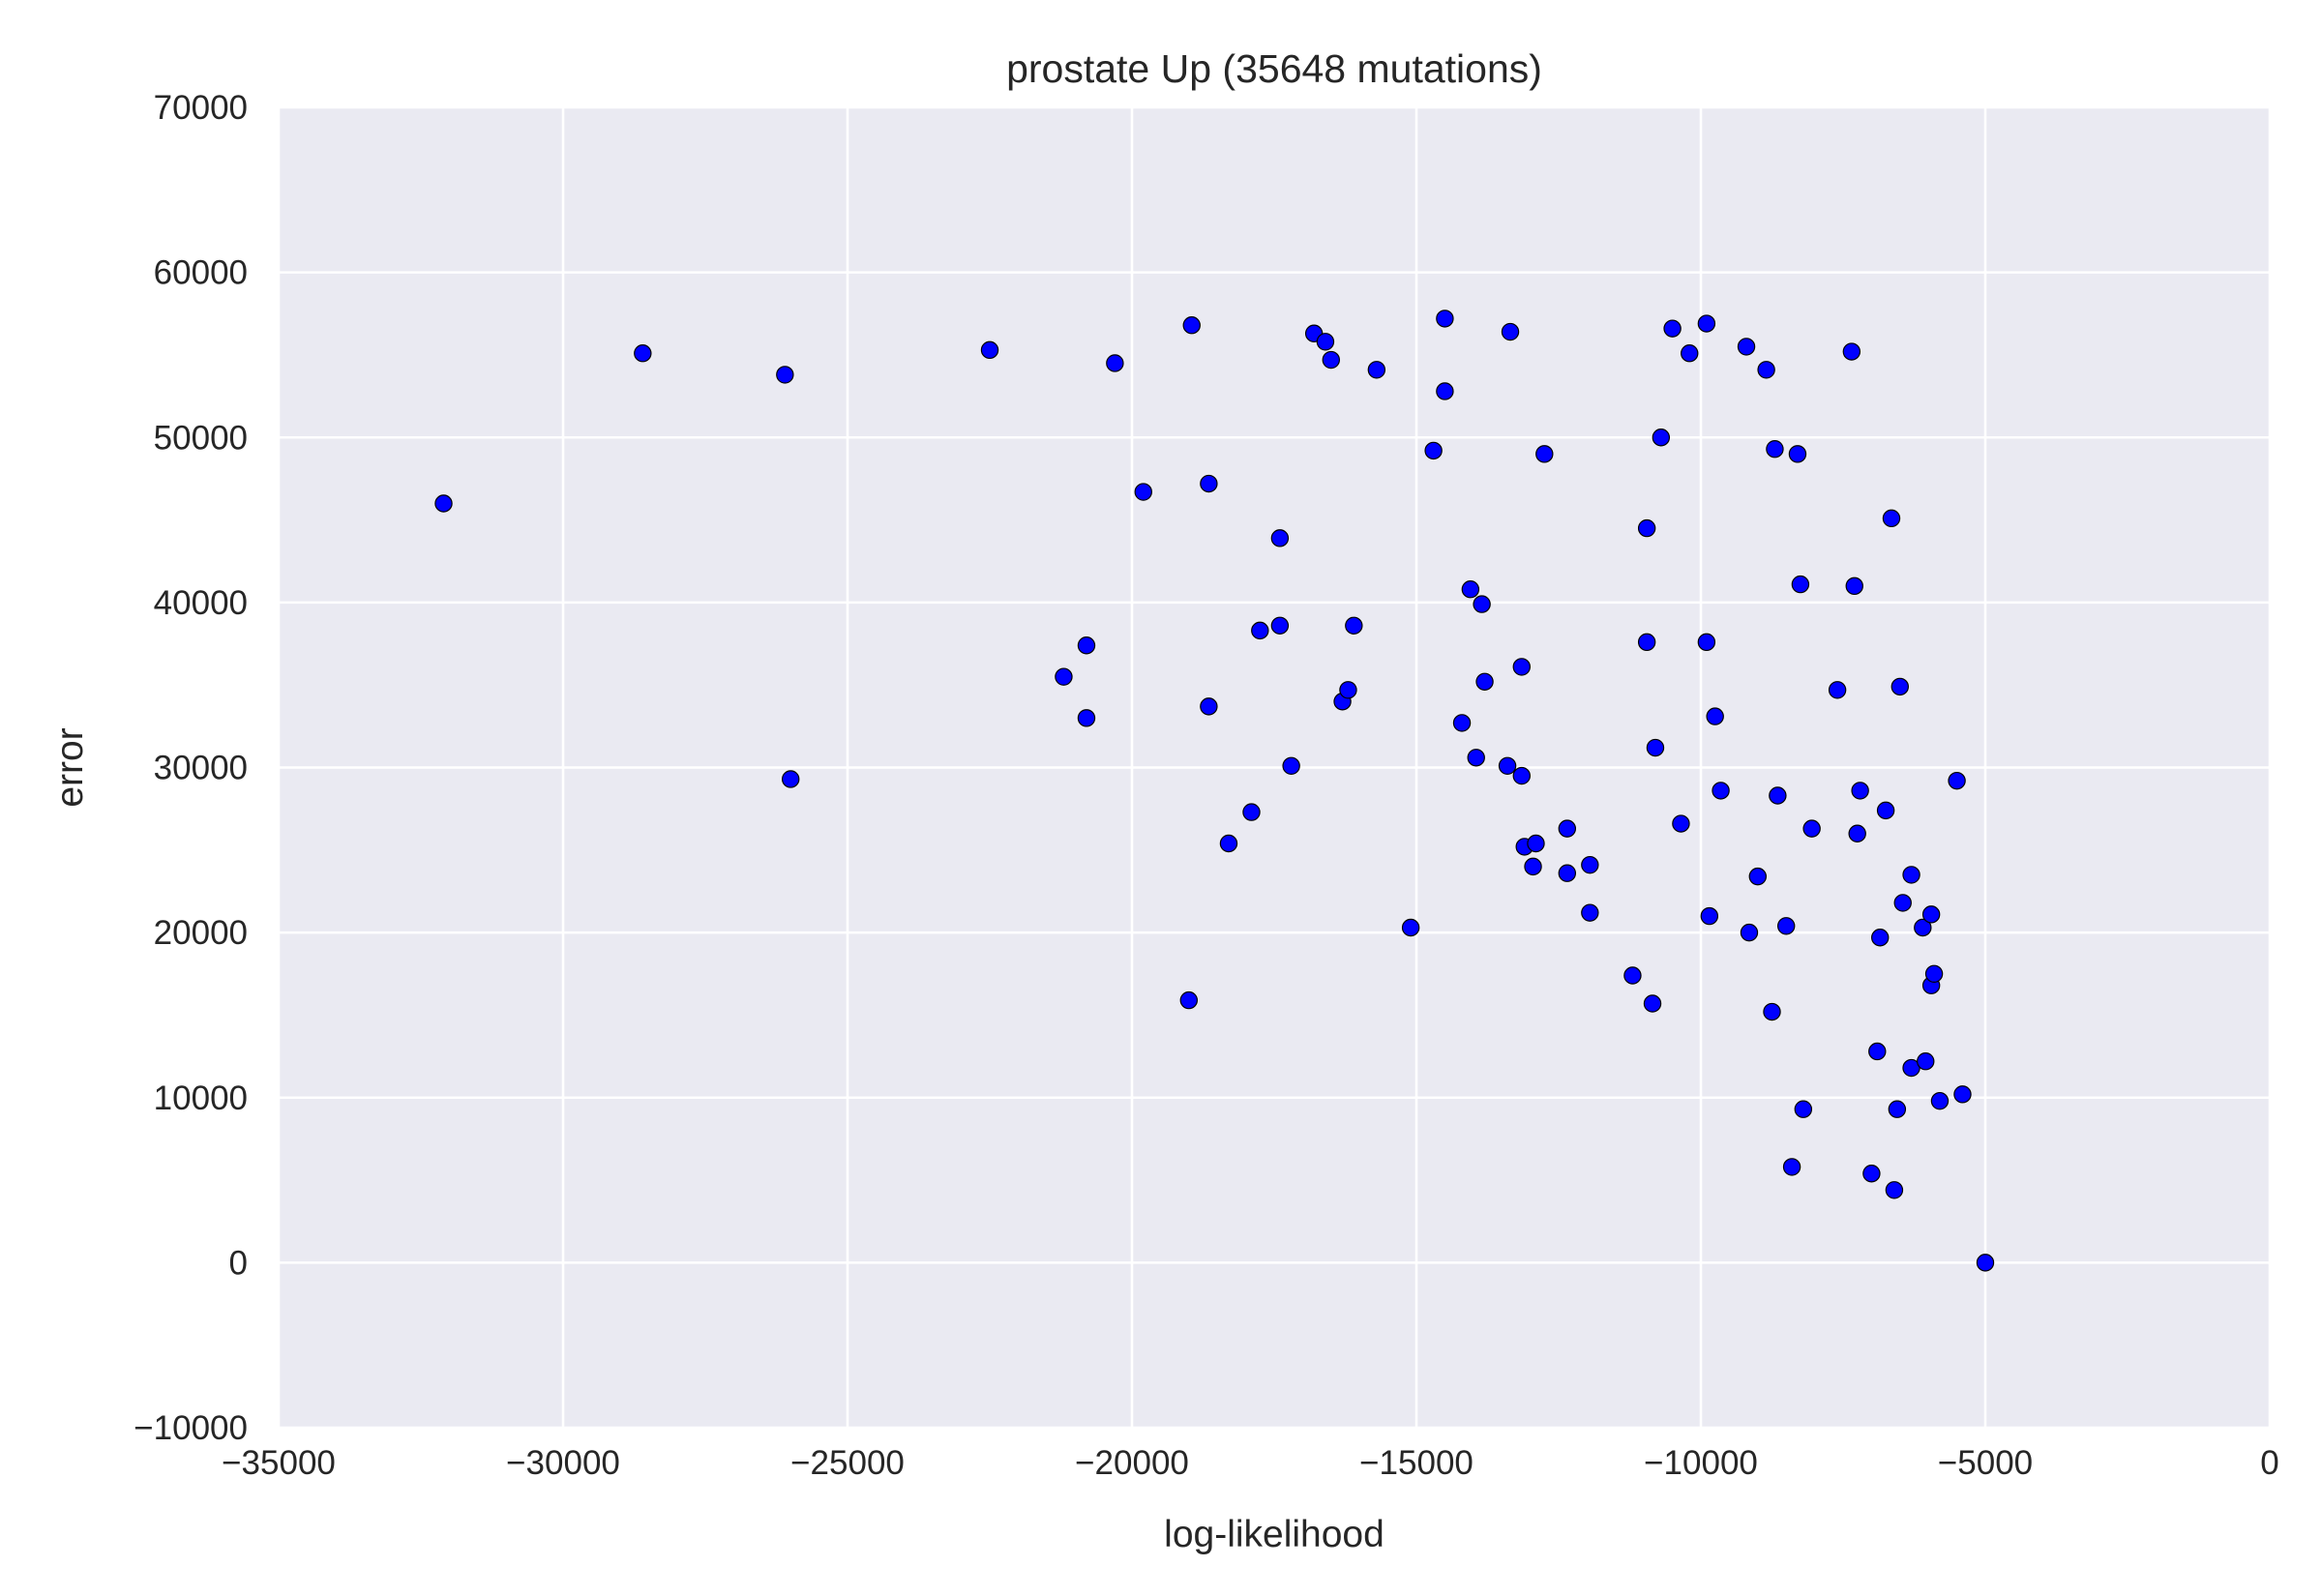 The width and height of the screenshot is (2322, 1596). What do you see at coordinates (201, 108) in the screenshot?
I see `y-tick-label: 70000` at bounding box center [201, 108].